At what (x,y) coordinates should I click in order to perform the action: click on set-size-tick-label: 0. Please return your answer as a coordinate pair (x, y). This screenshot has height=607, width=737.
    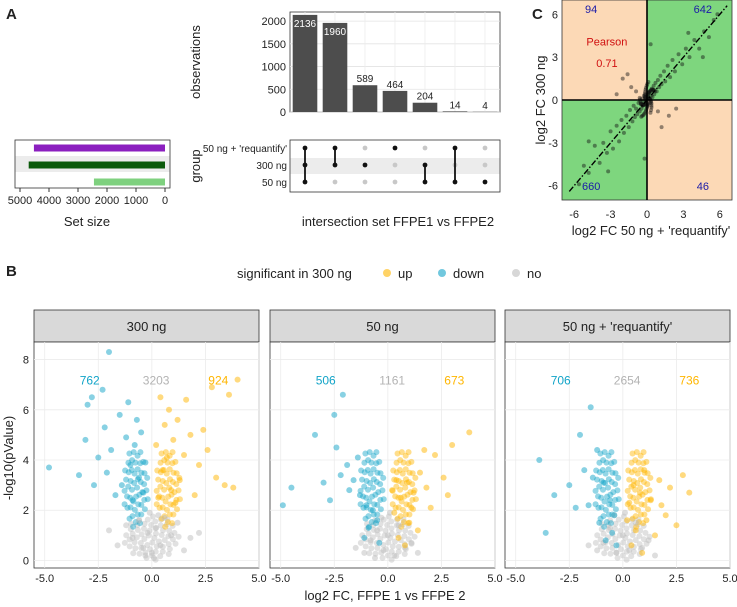
    Looking at the image, I should click on (165, 201).